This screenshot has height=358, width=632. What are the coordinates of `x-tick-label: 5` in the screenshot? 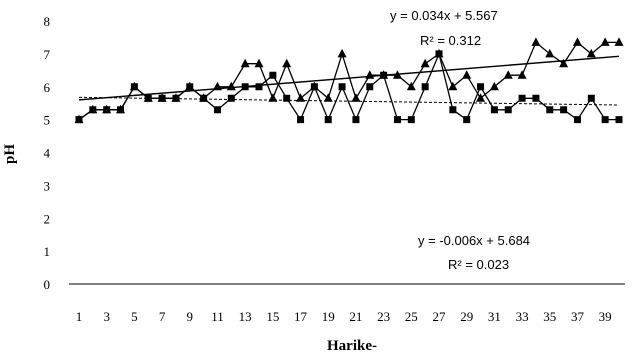 It's located at (134, 316).